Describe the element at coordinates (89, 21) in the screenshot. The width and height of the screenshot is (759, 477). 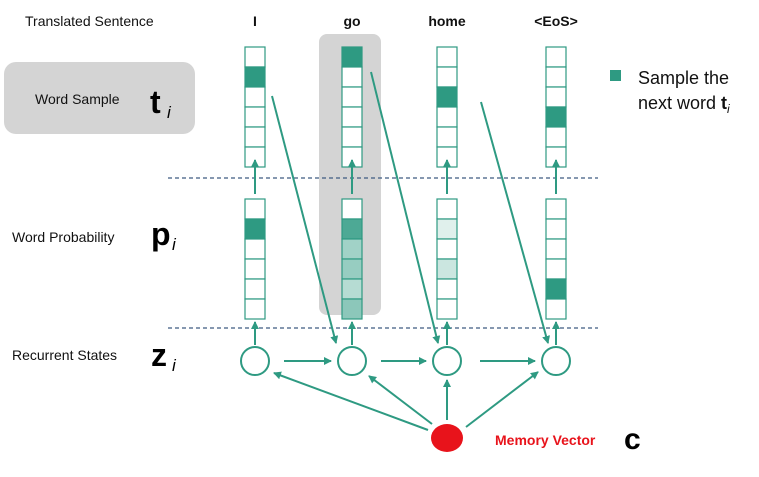
I see `translated-sentence-label: Translated Sentence` at that location.